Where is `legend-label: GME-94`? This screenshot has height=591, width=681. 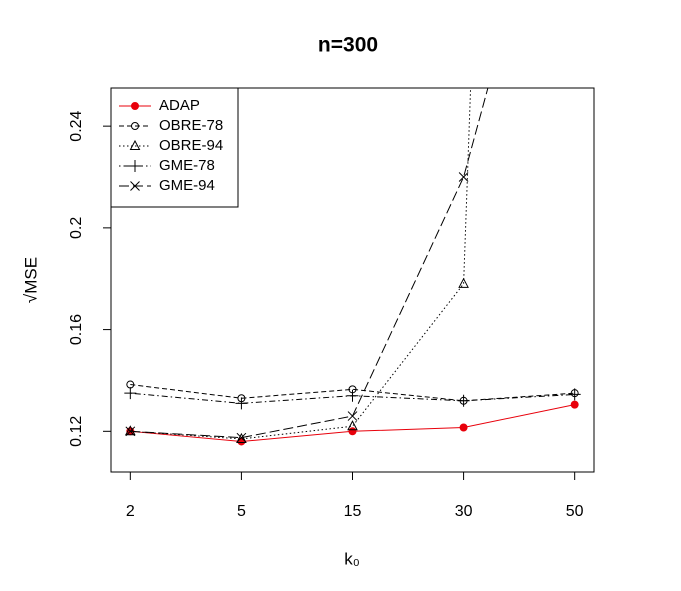 legend-label: GME-94 is located at coordinates (187, 185).